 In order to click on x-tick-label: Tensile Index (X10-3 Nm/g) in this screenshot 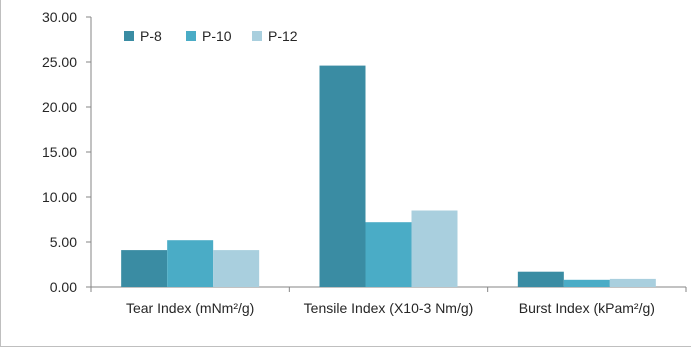, I will do `click(389, 308)`.